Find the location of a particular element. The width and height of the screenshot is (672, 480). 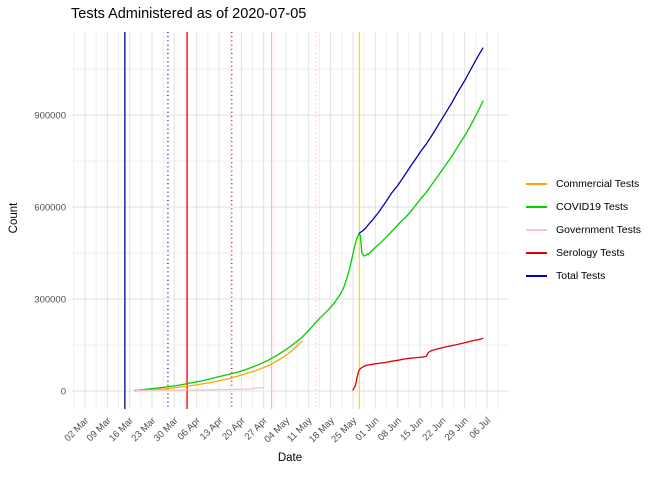

x-tick-label: 29 Jun is located at coordinates (457, 429).